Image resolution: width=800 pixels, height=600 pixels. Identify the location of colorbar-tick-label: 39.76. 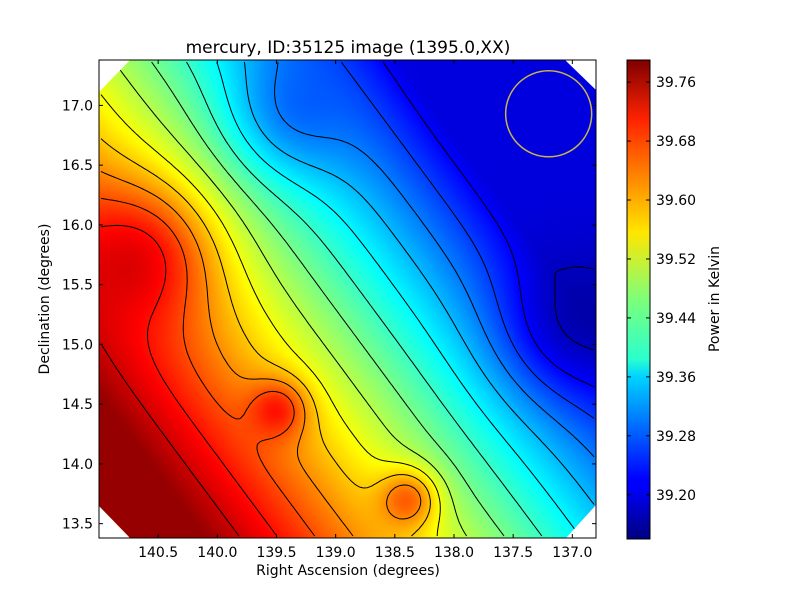
(676, 83).